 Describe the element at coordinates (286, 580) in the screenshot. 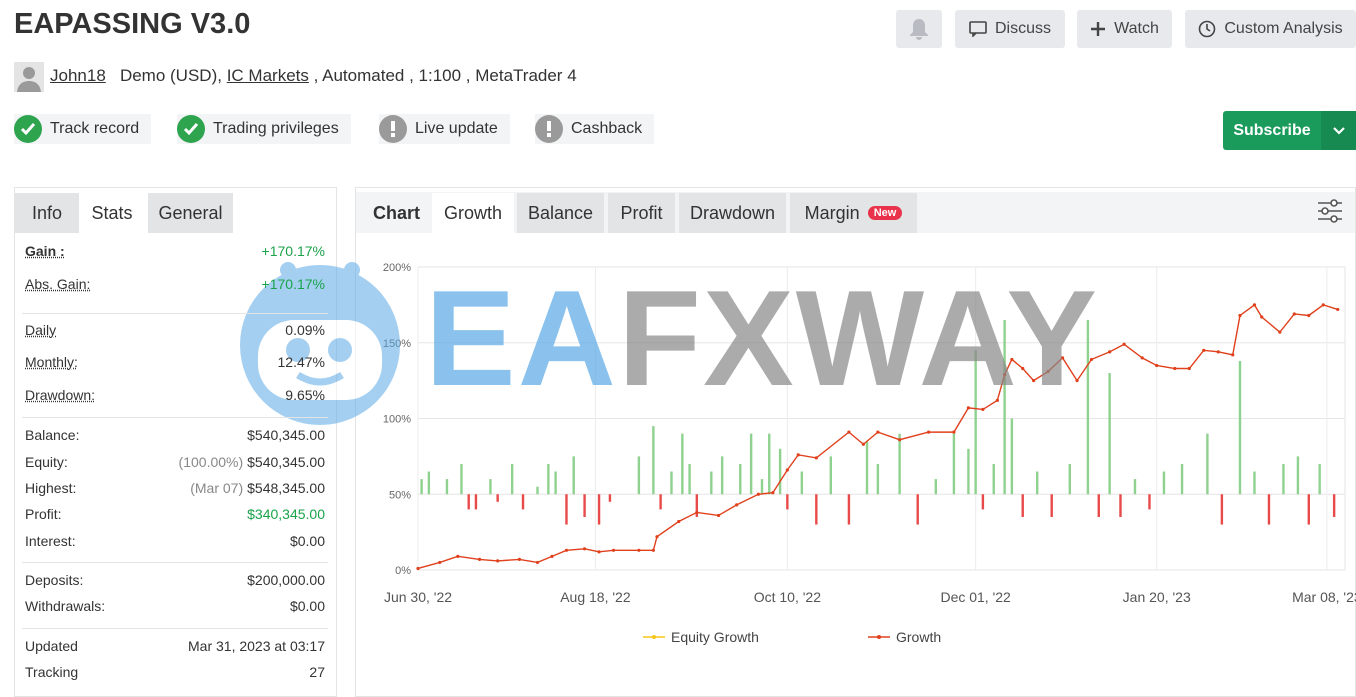

I see `stat-value-wrap: $200,000.00` at that location.